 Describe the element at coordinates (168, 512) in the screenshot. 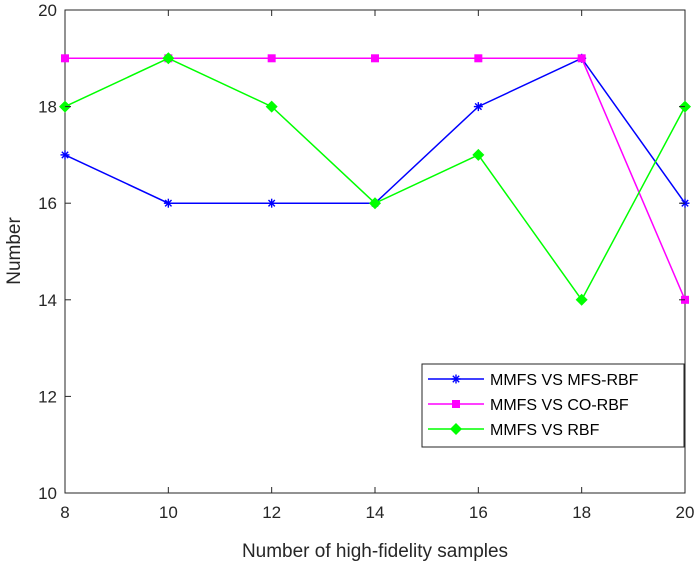

I see `x-tick-label: 10` at that location.